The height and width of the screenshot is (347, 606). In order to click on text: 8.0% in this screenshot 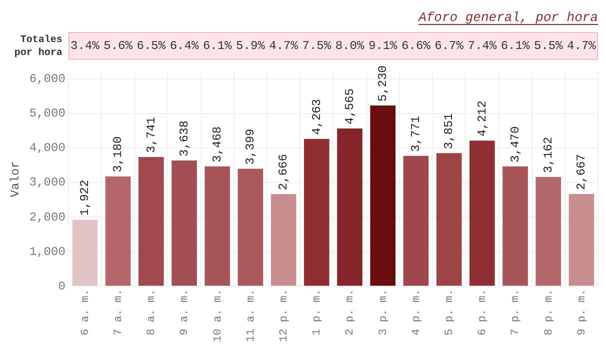, I will do `click(350, 46)`.